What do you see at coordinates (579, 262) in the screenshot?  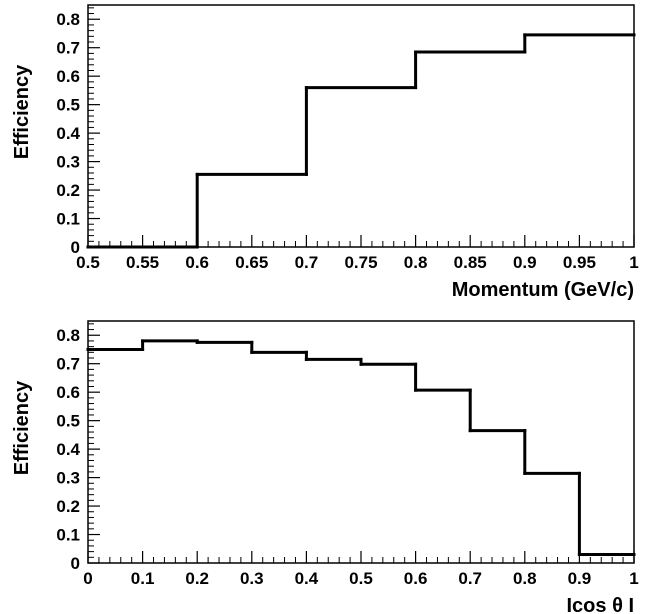 I see `x-tick-label: 0.95` at bounding box center [579, 262].